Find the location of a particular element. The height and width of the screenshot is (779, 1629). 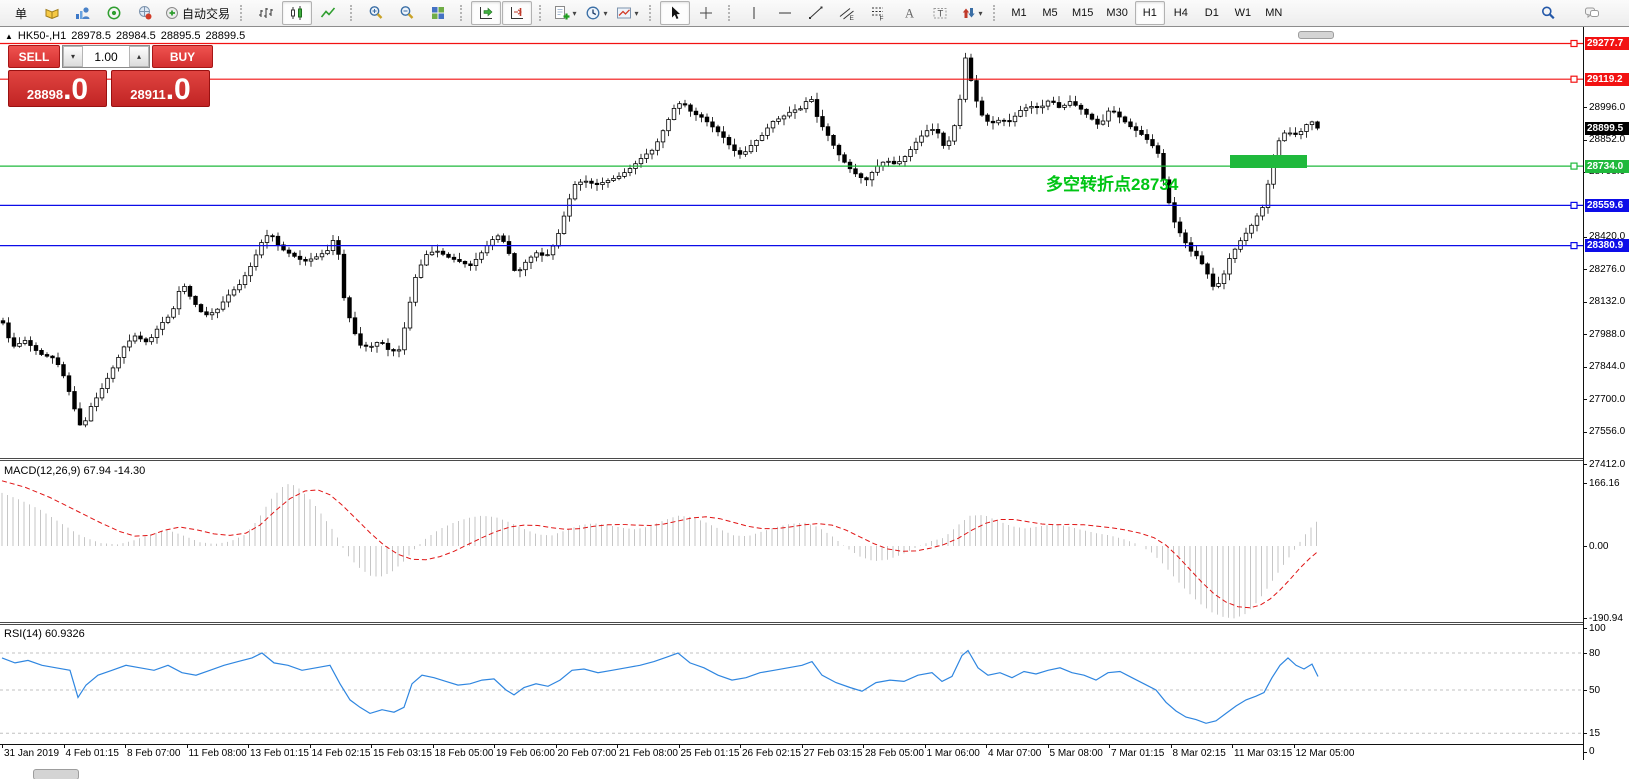

chart-shift-button is located at coordinates (517, 13).